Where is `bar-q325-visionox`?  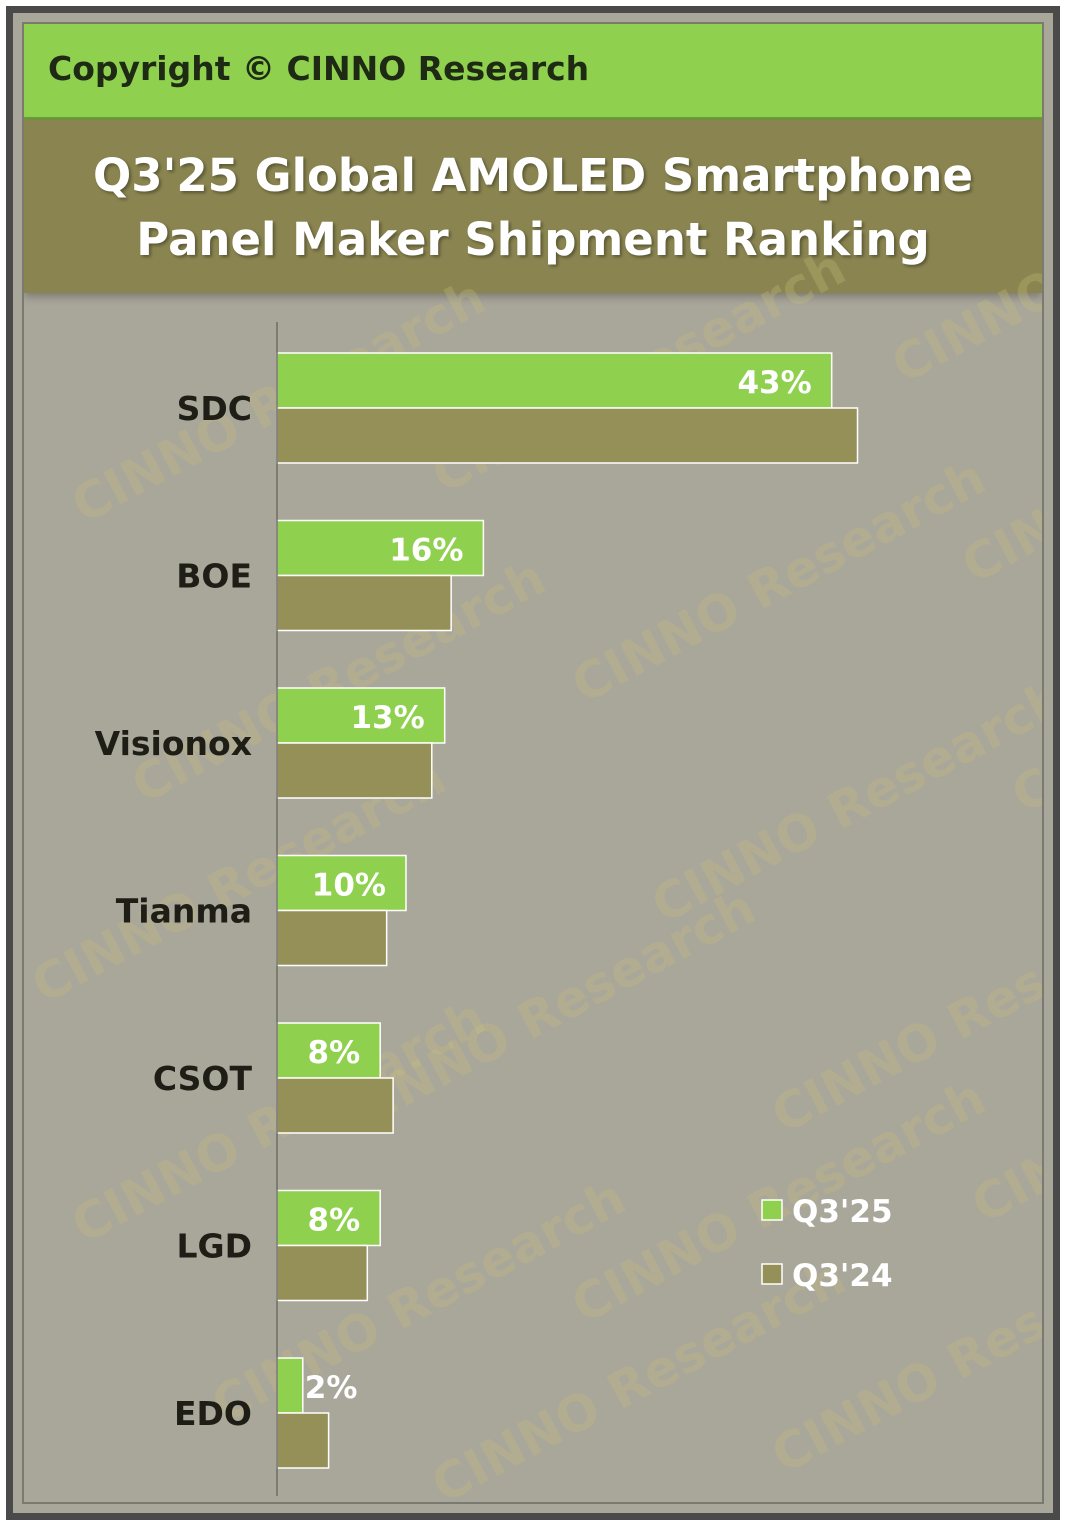
bar-q325-visionox is located at coordinates (361, 715).